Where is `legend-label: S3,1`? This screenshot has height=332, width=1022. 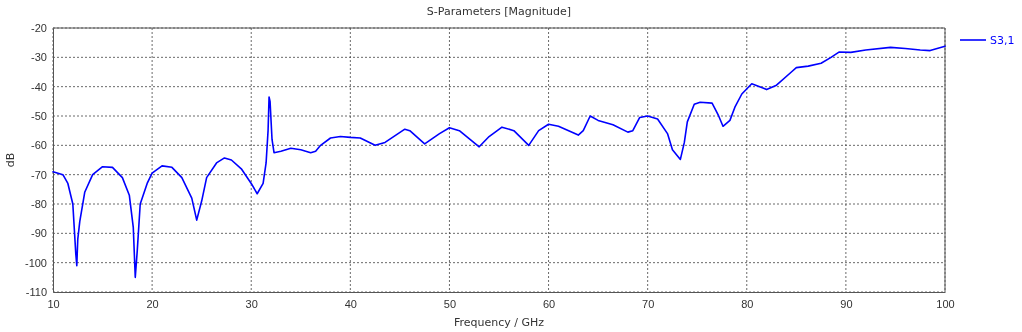
legend-label: S3,1 is located at coordinates (1002, 40).